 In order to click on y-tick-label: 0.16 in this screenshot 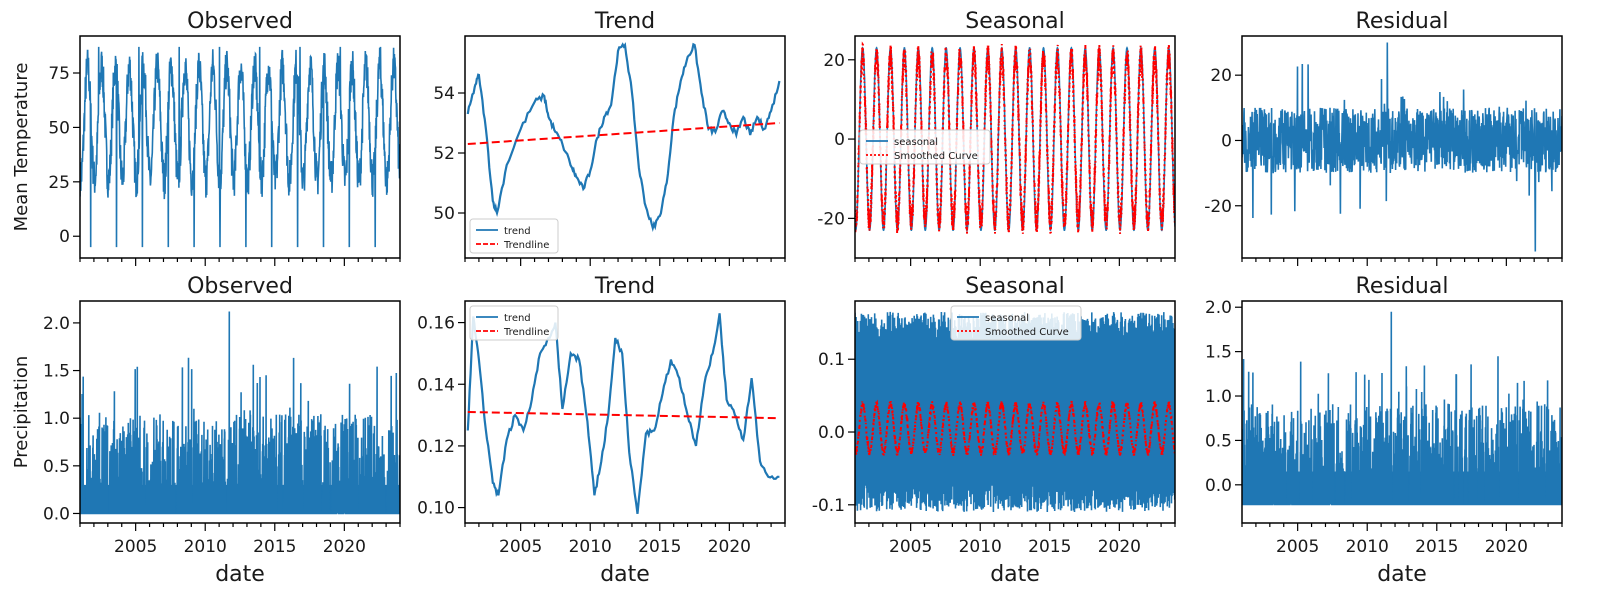, I will do `click(436, 324)`.